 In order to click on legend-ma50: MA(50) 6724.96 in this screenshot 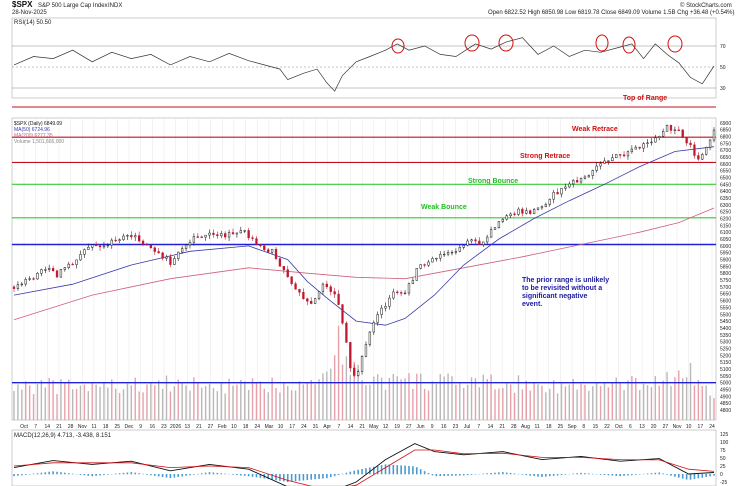, I will do `click(32, 130)`.